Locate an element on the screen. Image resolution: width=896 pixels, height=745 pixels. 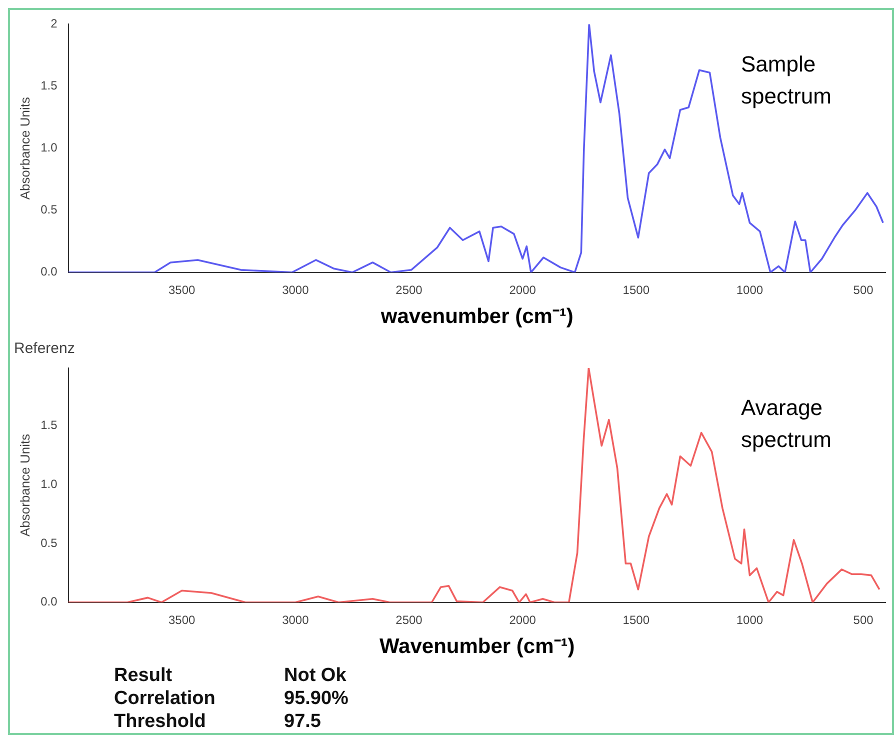
chart-title: Referenz is located at coordinates (44, 349).